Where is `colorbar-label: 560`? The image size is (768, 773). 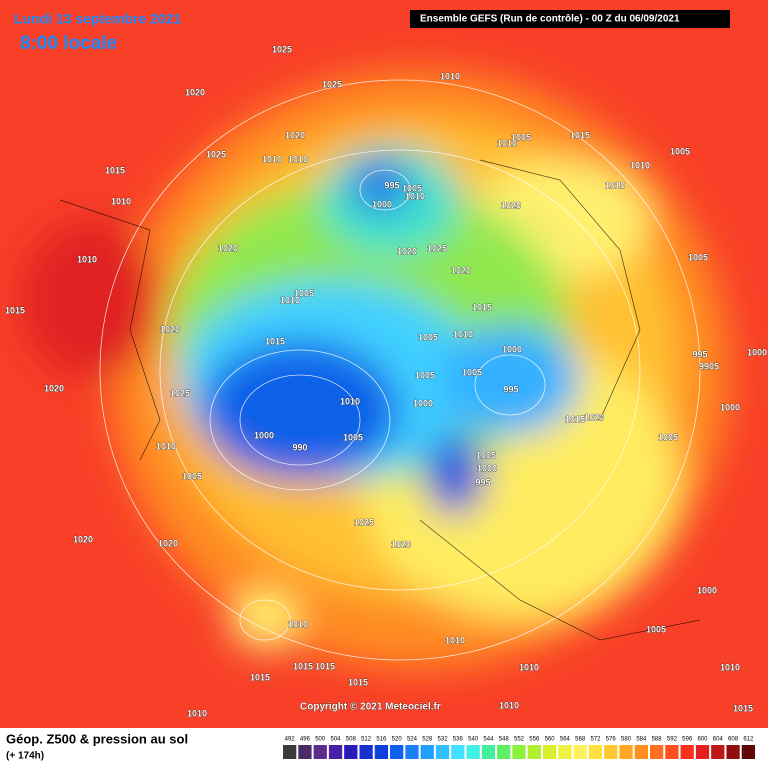 colorbar-label: 560 is located at coordinates (550, 740).